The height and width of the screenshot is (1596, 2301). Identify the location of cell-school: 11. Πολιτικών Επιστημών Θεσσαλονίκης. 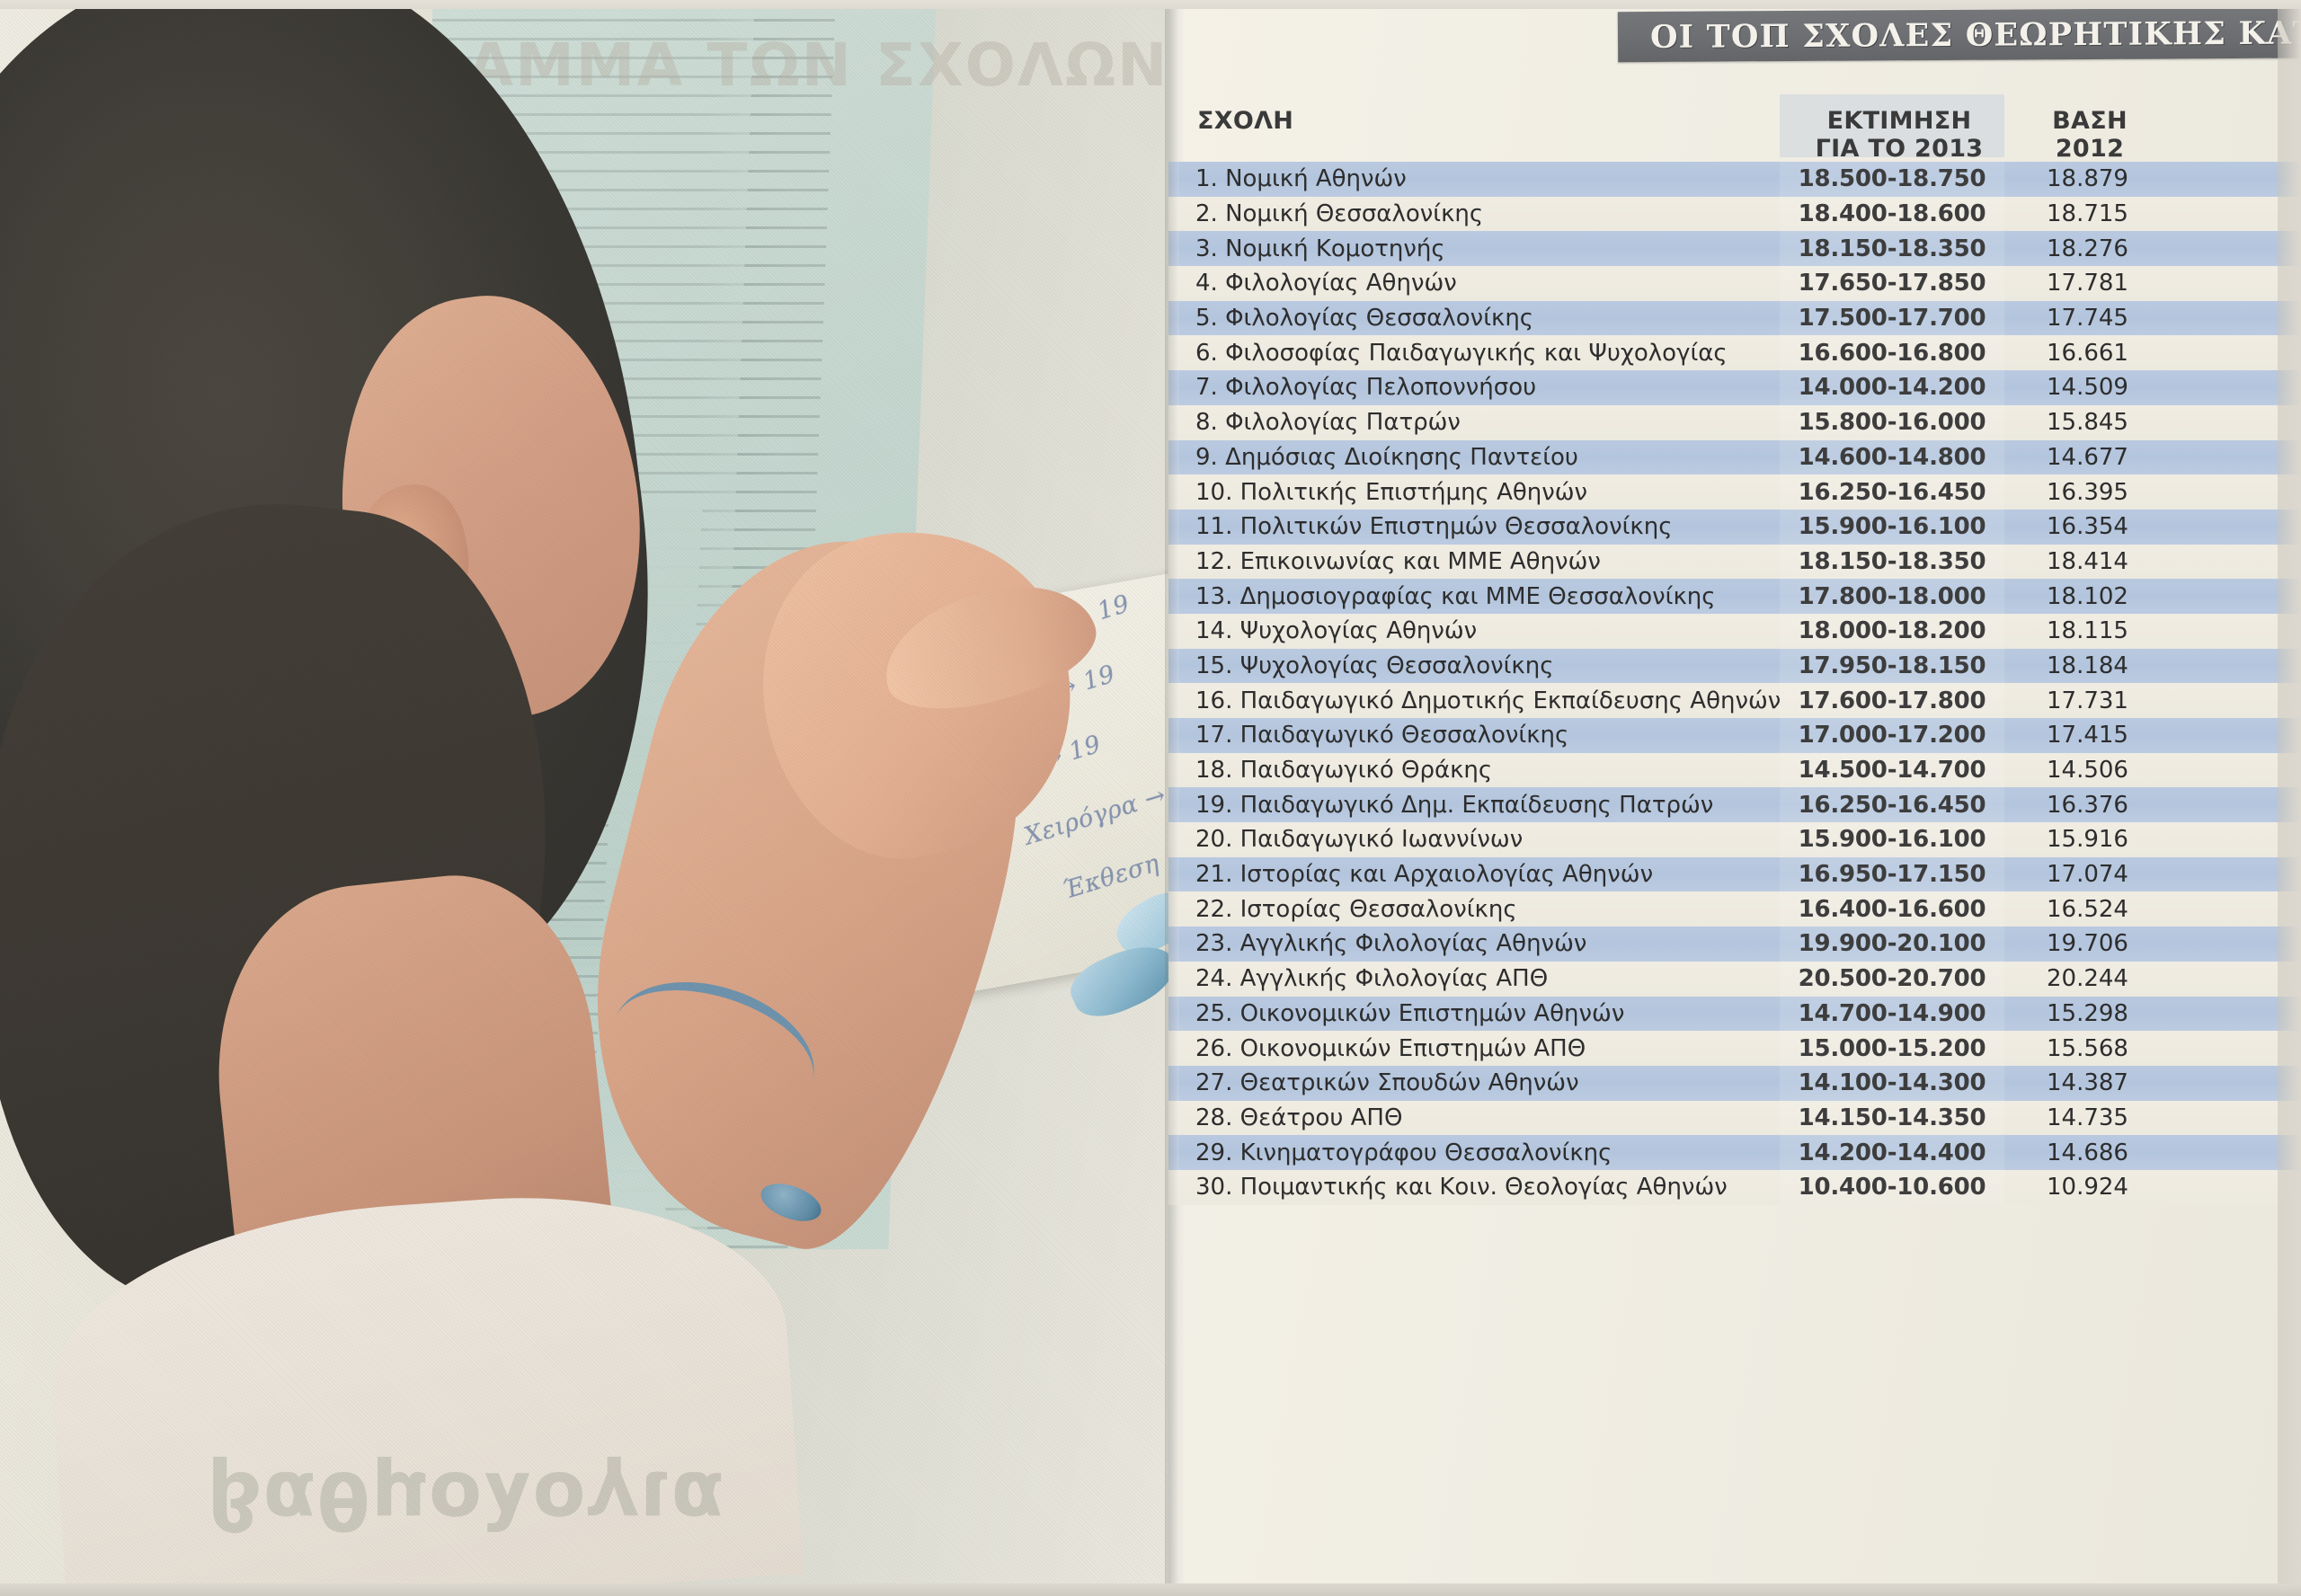
(1434, 527).